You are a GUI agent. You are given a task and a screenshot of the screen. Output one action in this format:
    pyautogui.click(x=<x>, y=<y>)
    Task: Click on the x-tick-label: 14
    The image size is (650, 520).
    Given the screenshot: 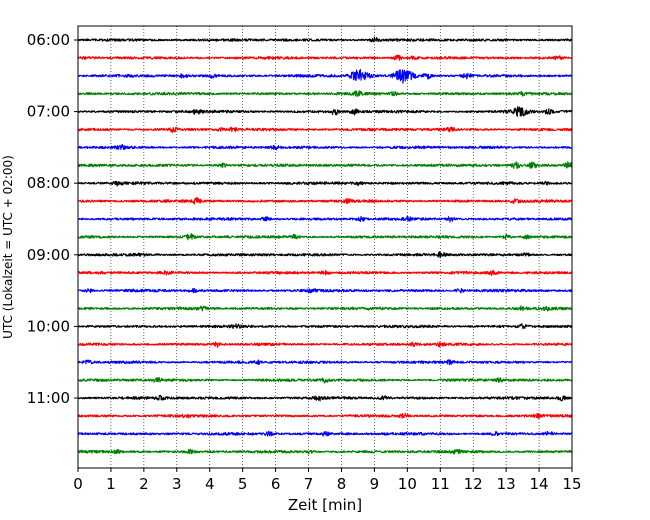 What is the action you would take?
    pyautogui.click(x=539, y=484)
    